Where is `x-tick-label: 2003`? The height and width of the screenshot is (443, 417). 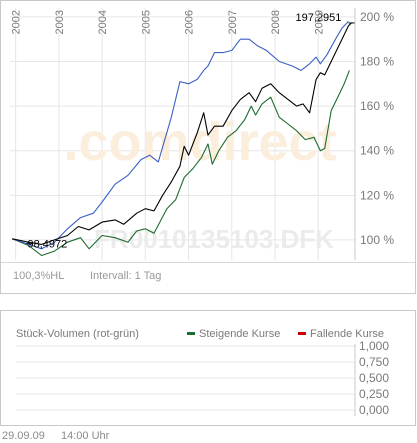
x-tick-label: 2003 is located at coordinates (60, 22).